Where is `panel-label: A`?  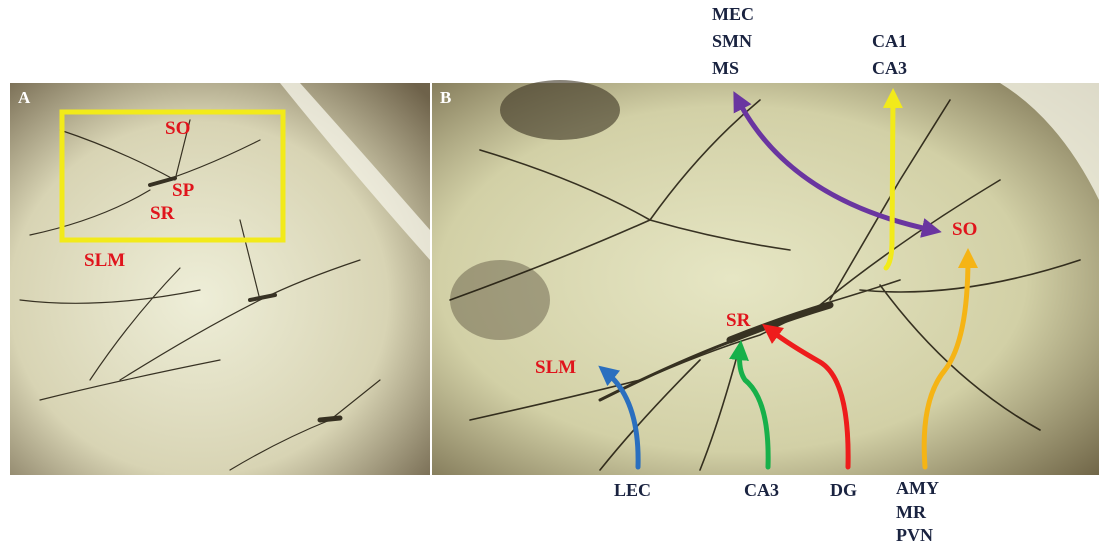 panel-label: A is located at coordinates (24, 97).